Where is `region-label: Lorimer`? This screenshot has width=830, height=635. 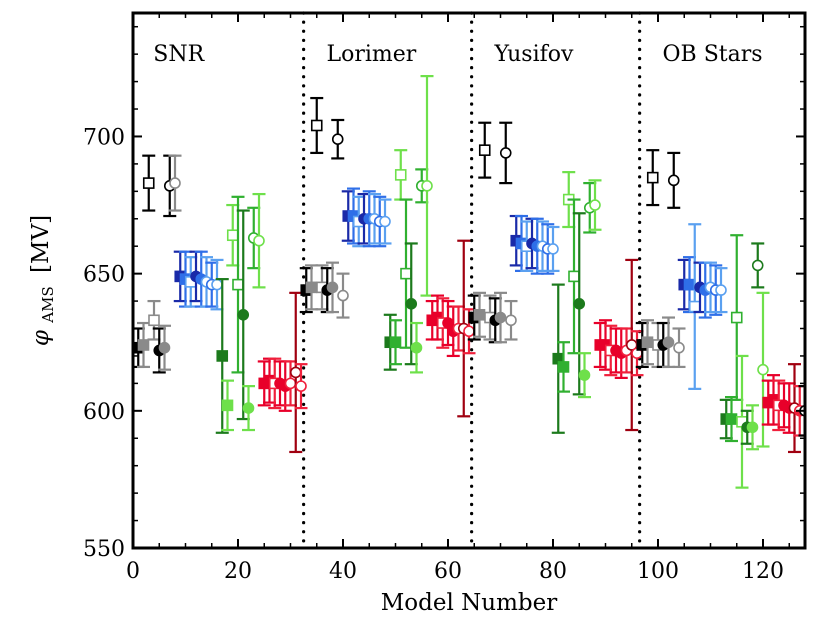 region-label: Lorimer is located at coordinates (372, 54).